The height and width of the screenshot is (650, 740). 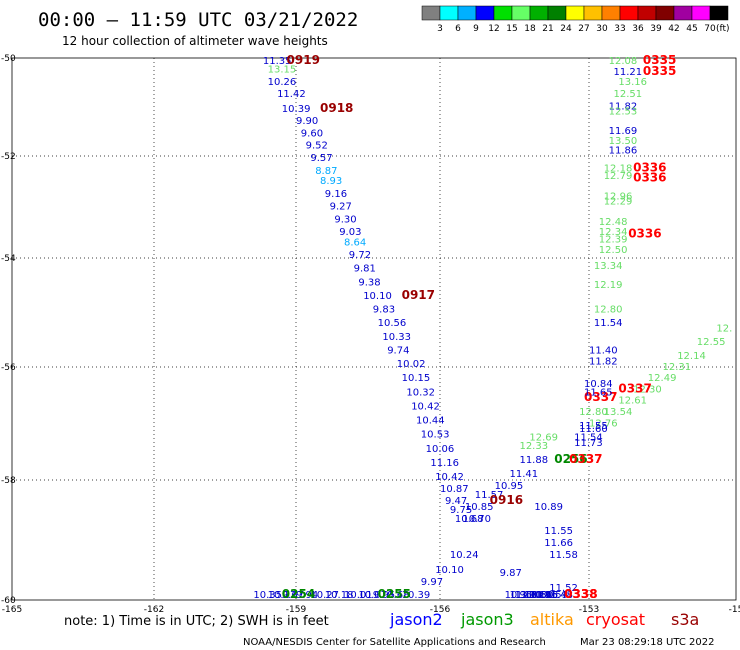 I want to click on pass-time-label: 0256, so click(x=570, y=459).